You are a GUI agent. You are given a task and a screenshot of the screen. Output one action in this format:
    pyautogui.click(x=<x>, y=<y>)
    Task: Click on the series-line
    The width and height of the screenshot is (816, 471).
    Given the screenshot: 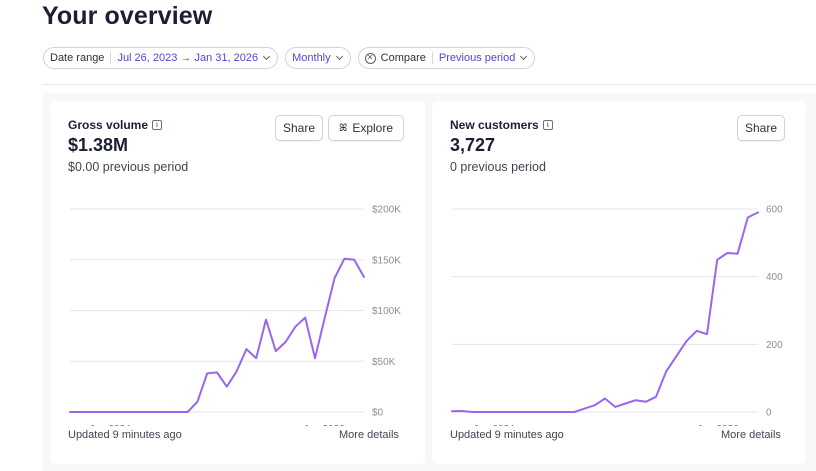 What is the action you would take?
    pyautogui.click(x=217, y=335)
    